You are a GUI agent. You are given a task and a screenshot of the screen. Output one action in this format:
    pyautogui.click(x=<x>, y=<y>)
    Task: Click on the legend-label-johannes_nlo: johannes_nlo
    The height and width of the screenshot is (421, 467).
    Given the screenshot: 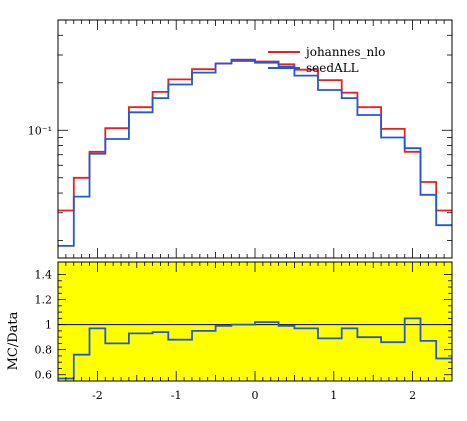 What is the action you would take?
    pyautogui.click(x=344, y=52)
    